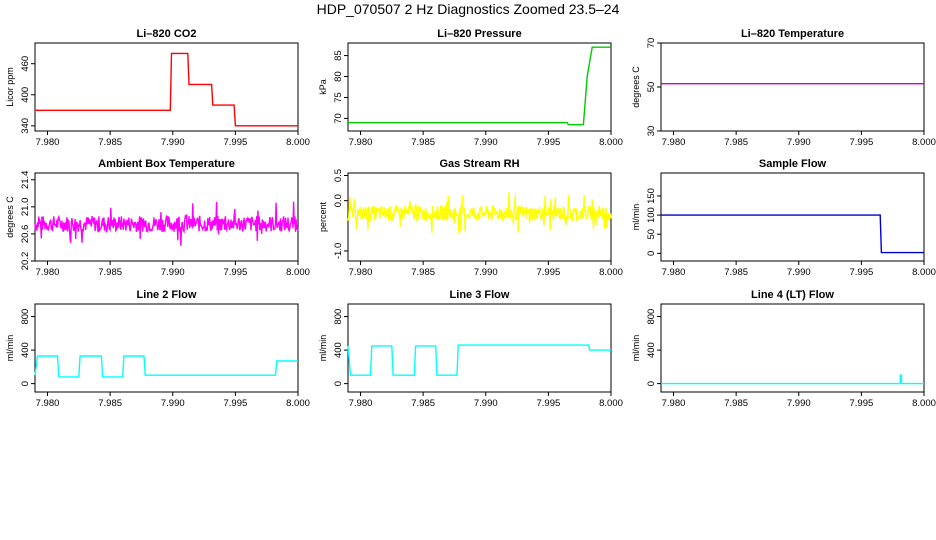 The image size is (936, 540). What do you see at coordinates (651, 317) in the screenshot?
I see `panel-9-ytick-label: 800` at bounding box center [651, 317].